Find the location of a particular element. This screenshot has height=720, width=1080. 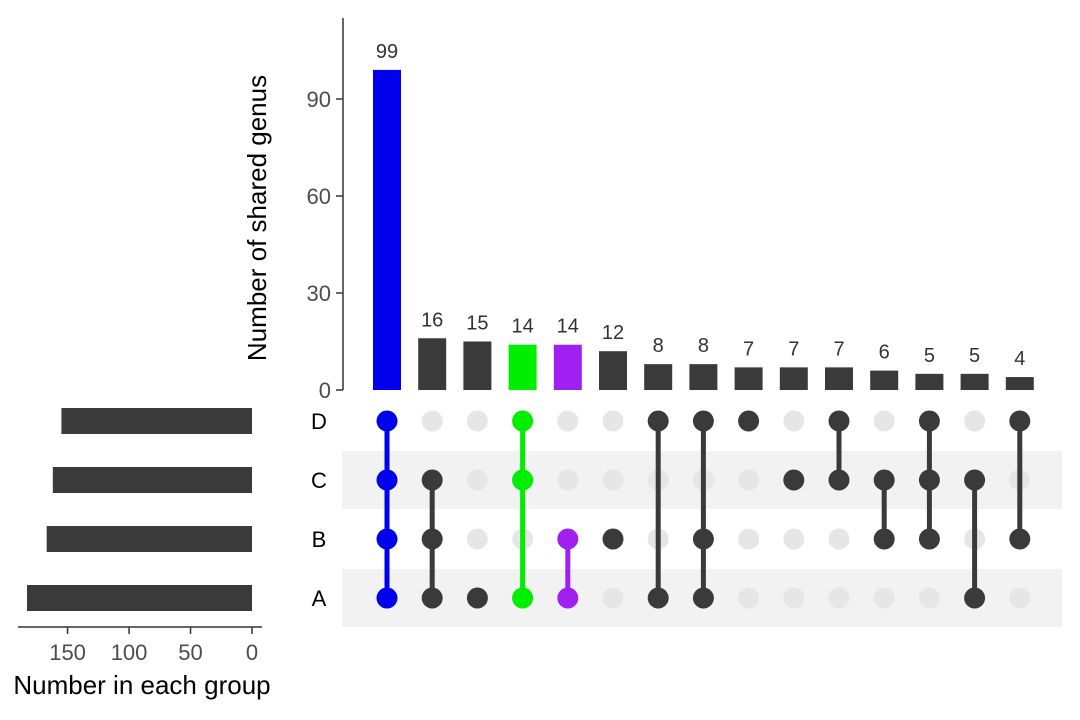

intersection-axis-title: Number of shared genus is located at coordinates (257, 218).